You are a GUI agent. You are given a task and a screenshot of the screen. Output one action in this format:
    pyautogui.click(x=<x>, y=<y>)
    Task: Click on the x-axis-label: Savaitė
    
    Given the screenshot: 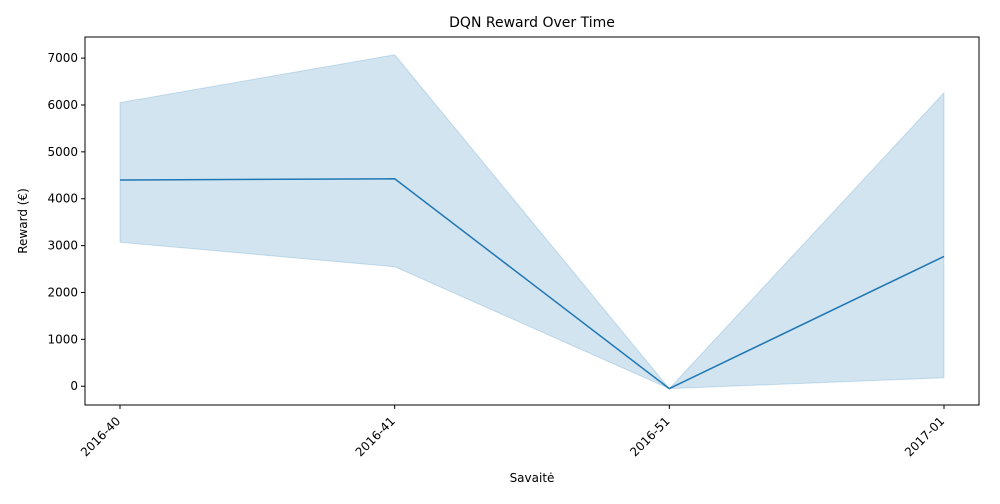 What is the action you would take?
    pyautogui.click(x=532, y=478)
    